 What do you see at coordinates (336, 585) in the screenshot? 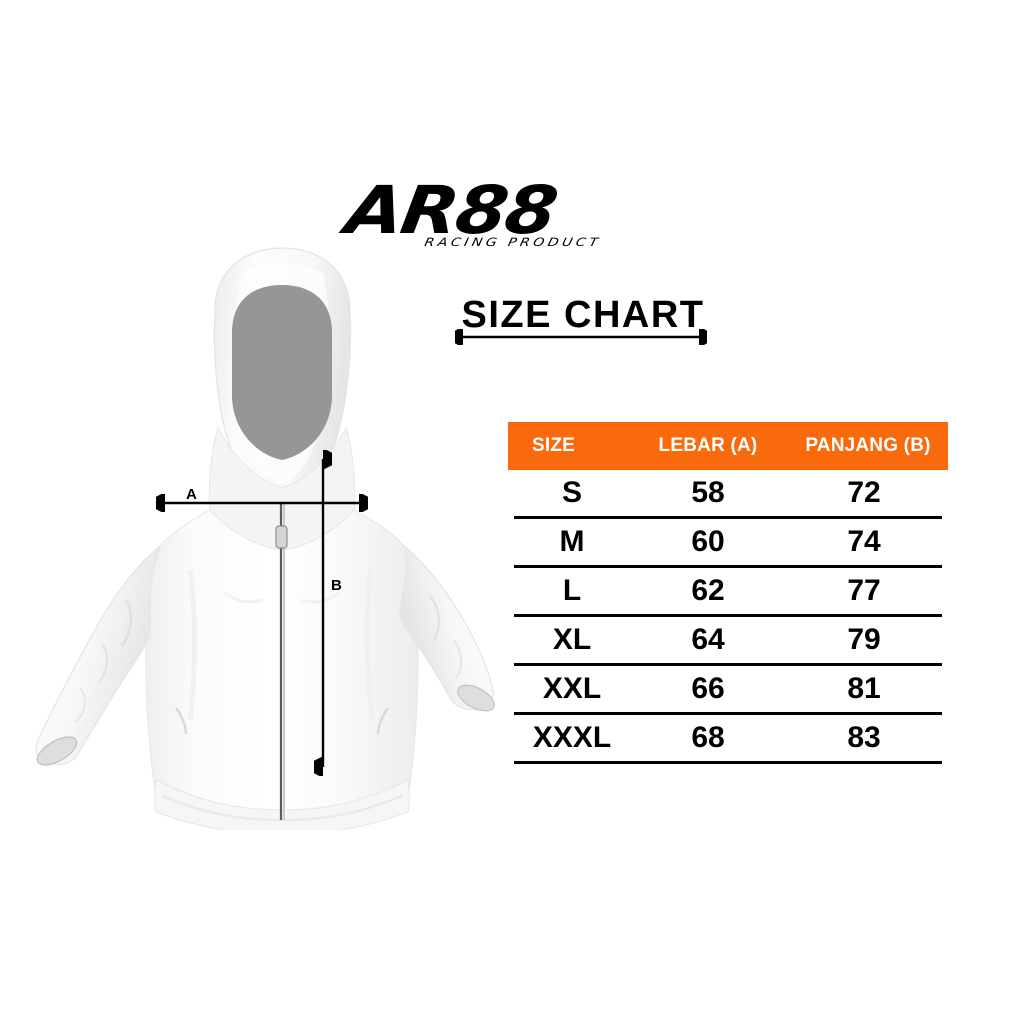
I see `measurement-label-b: B` at bounding box center [336, 585].